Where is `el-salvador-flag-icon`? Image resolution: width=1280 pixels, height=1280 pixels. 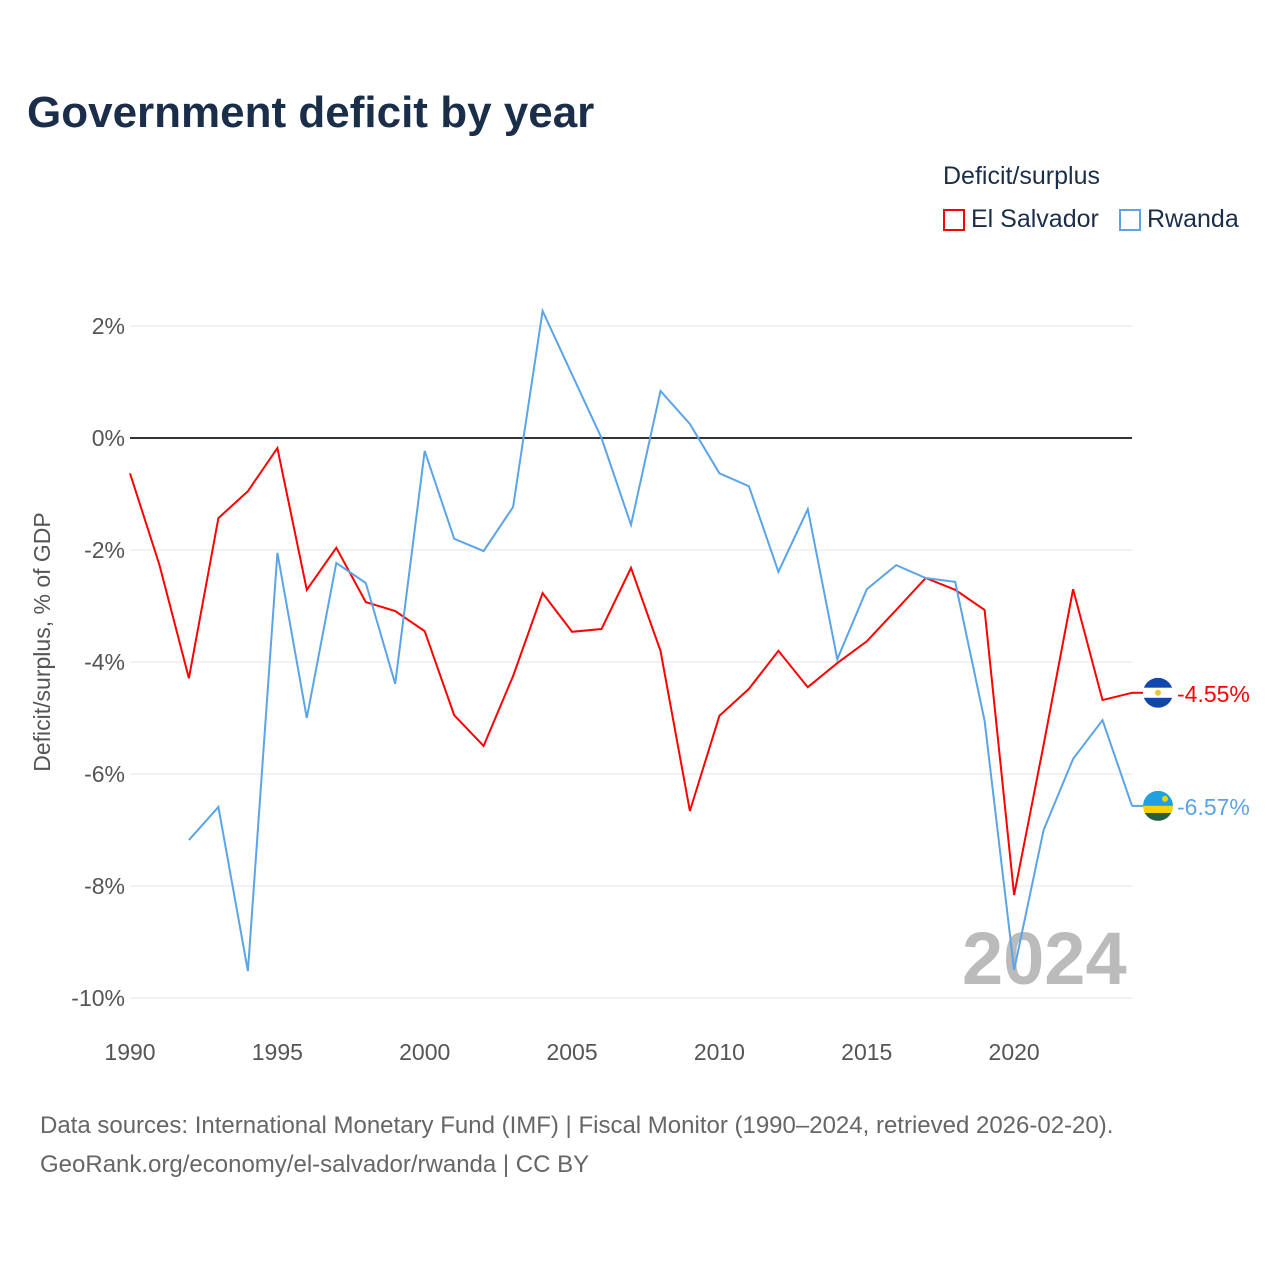
el-salvador-flag-icon is located at coordinates (1158, 692).